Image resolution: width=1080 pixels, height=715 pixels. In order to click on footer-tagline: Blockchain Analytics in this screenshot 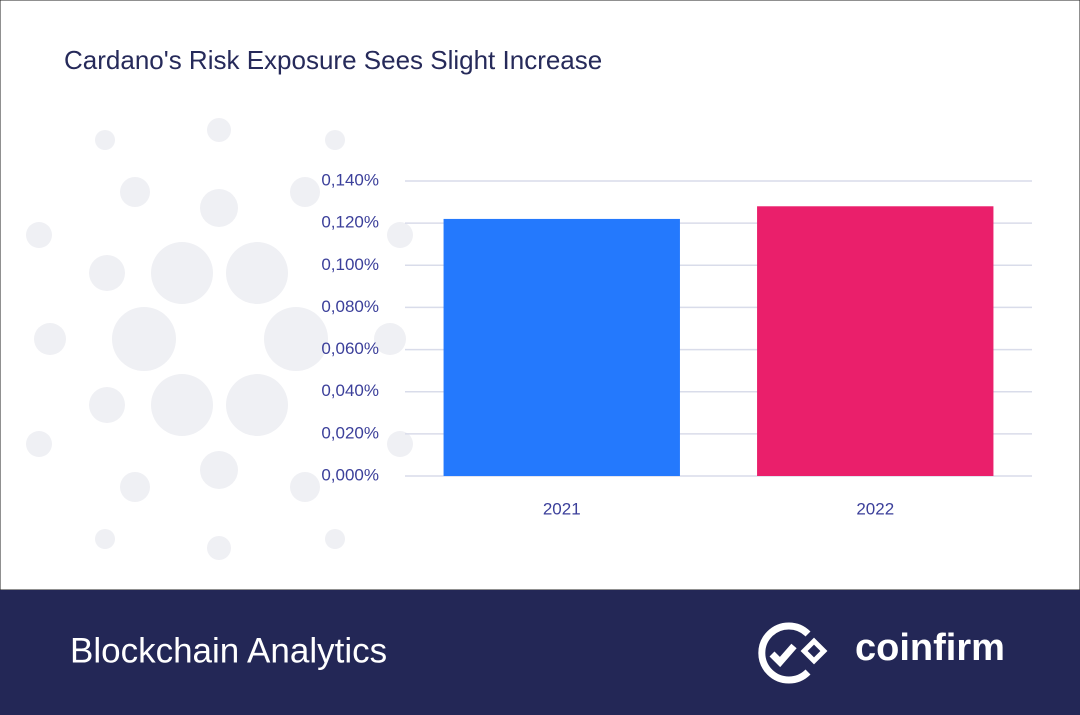, I will do `click(228, 650)`.